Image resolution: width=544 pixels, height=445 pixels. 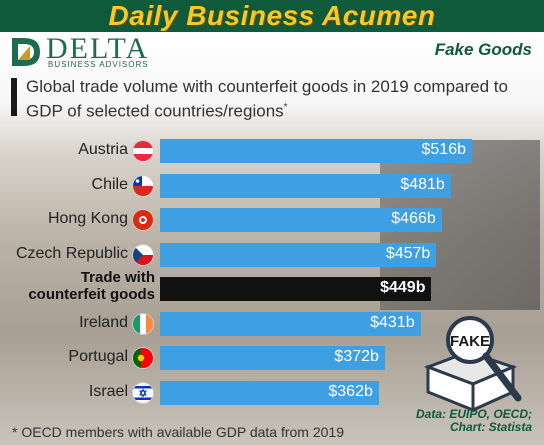 What do you see at coordinates (356, 356) in the screenshot?
I see `bar-value-label: $372b` at bounding box center [356, 356].